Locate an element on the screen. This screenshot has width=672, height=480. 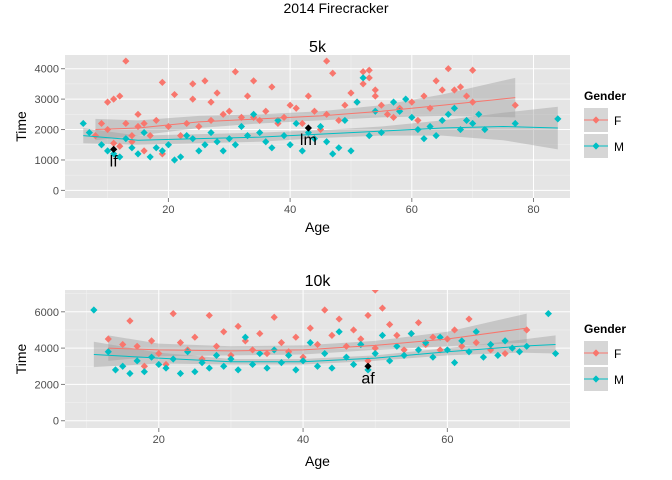
annotation-marker is located at coordinates (114, 149).